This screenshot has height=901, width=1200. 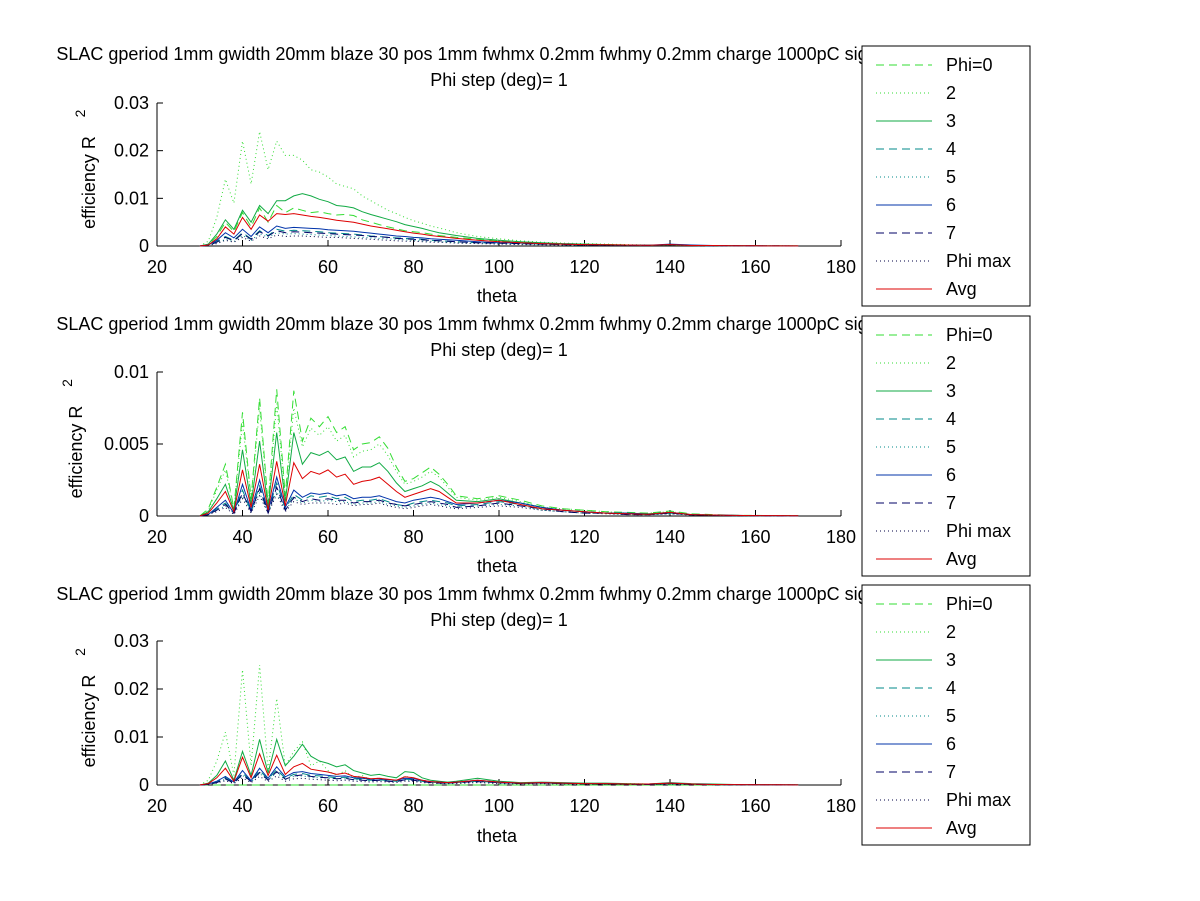 I want to click on y-tick-label: 0.005, so click(x=126, y=444).